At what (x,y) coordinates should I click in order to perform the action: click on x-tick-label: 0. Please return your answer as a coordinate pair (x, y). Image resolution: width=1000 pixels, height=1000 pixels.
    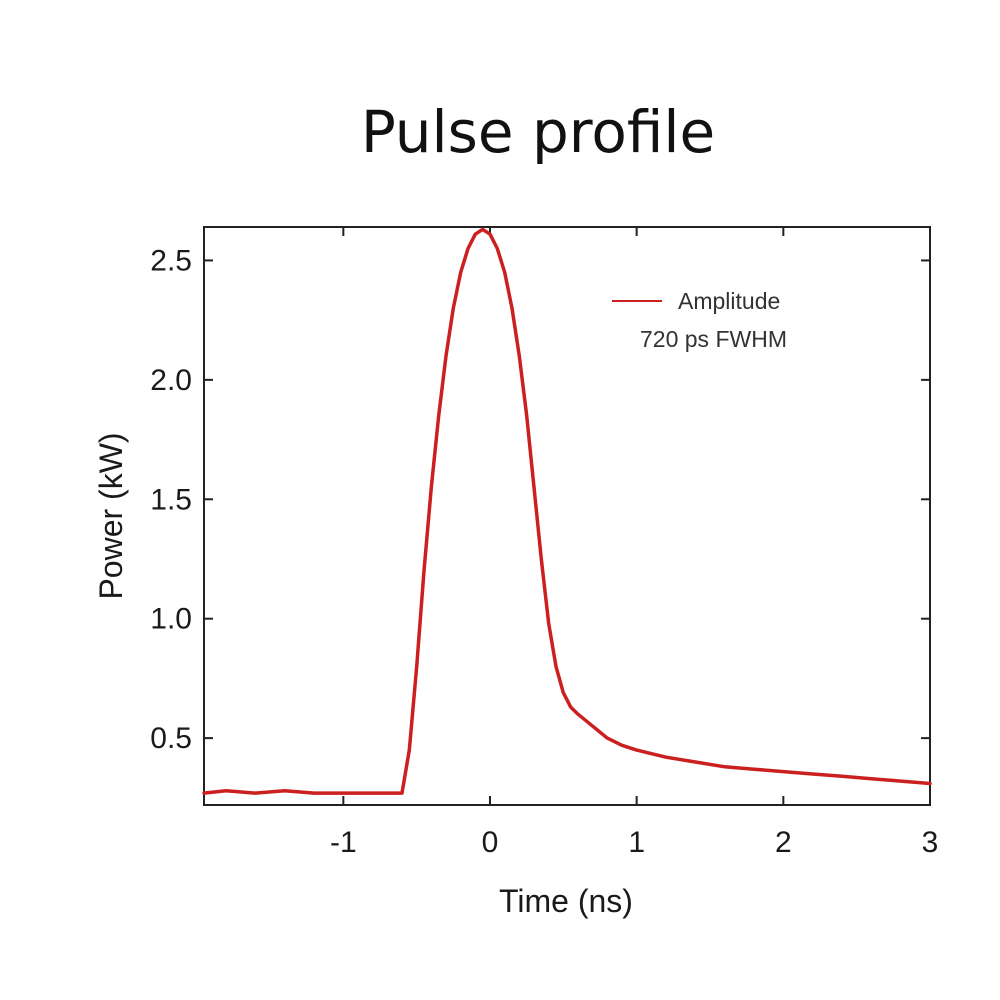
    Looking at the image, I should click on (490, 842).